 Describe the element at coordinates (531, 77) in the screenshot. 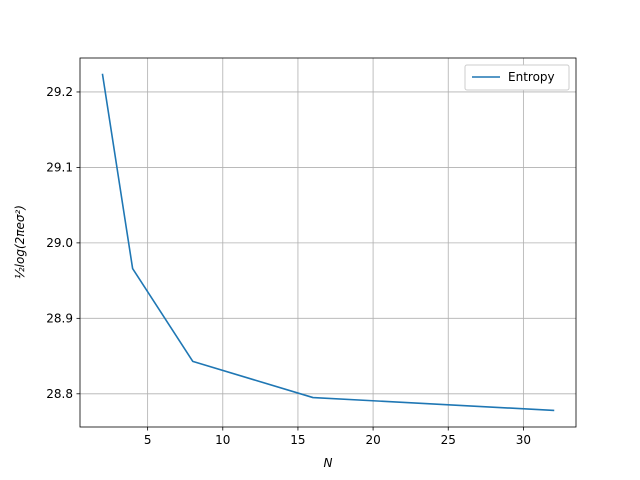

I see `legend-series-label: Entropy` at that location.